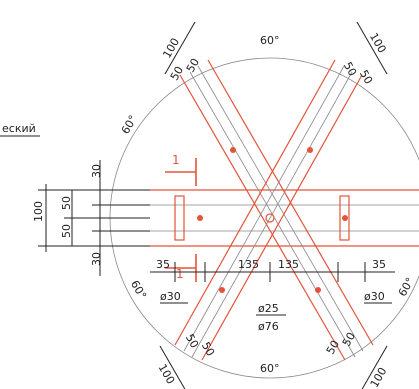 This screenshot has height=389, width=419. Describe the element at coordinates (176, 160) in the screenshot. I see `section-mark-label-top: 1` at that location.